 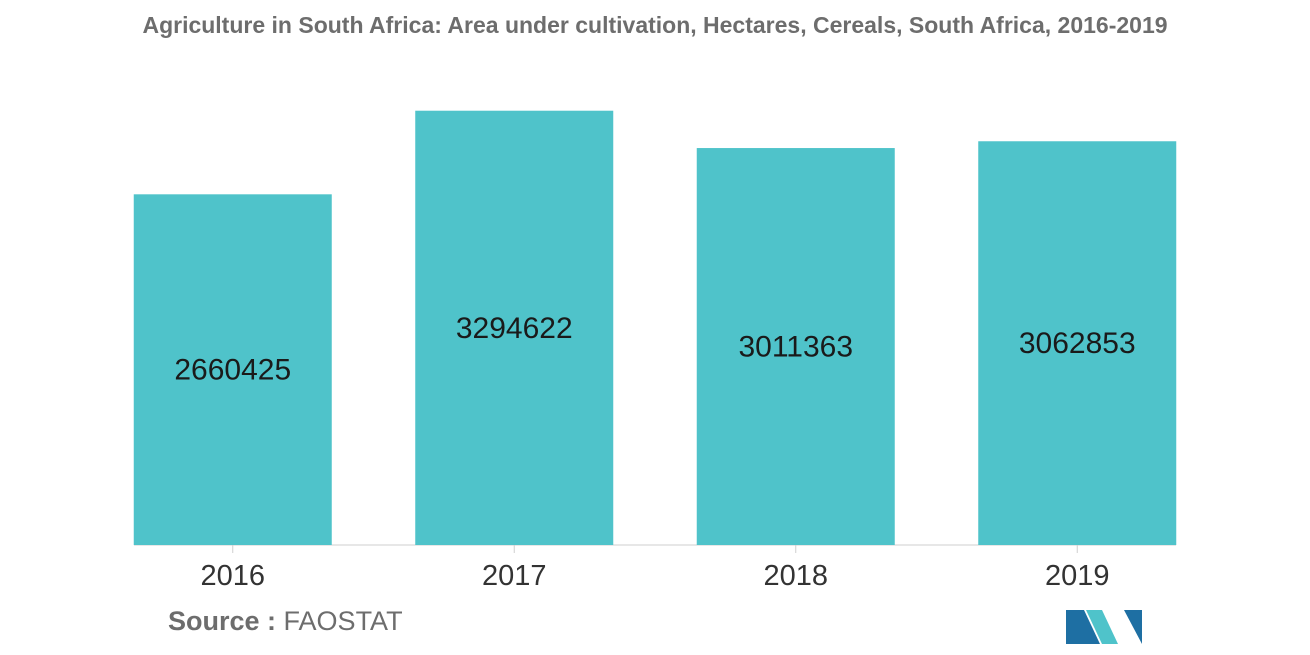 I want to click on mordor-intelligence-logo-icon, so click(x=1104, y=627).